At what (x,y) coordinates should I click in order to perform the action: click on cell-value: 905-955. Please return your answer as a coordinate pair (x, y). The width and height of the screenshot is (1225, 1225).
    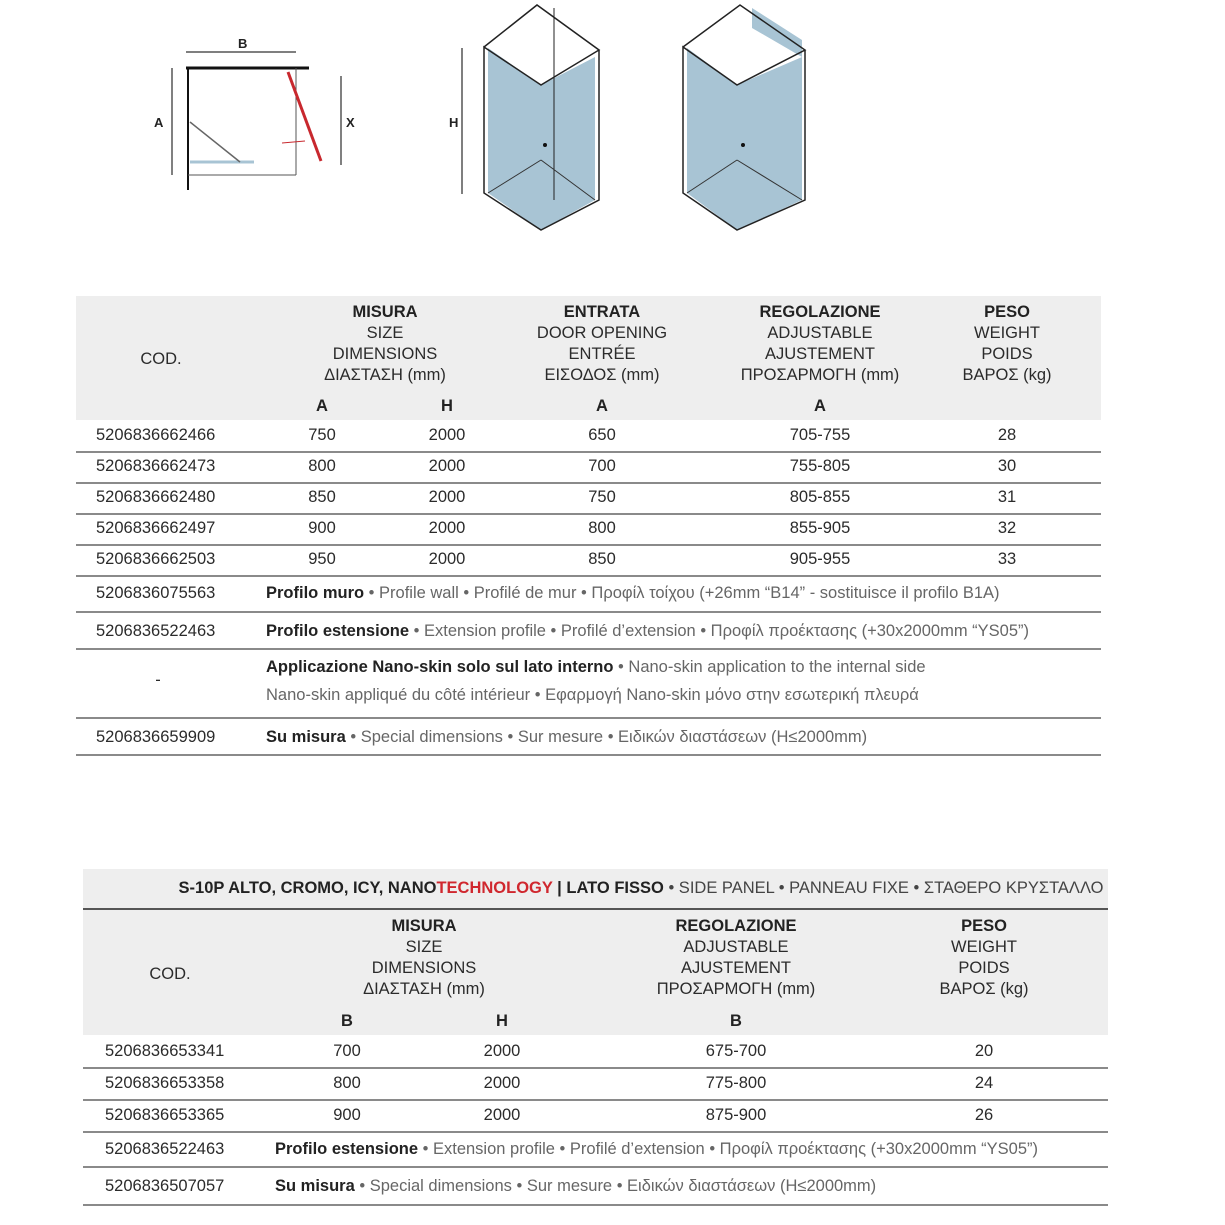
    Looking at the image, I should click on (820, 559).